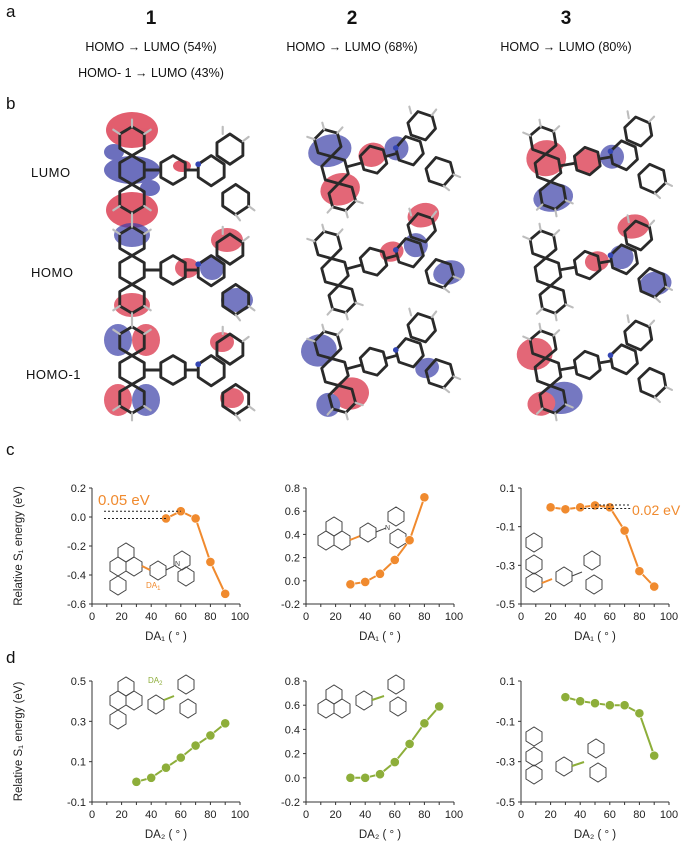 The width and height of the screenshot is (685, 866). I want to click on x-axis-label-d1: DA₂ ( ° ), so click(166, 835).